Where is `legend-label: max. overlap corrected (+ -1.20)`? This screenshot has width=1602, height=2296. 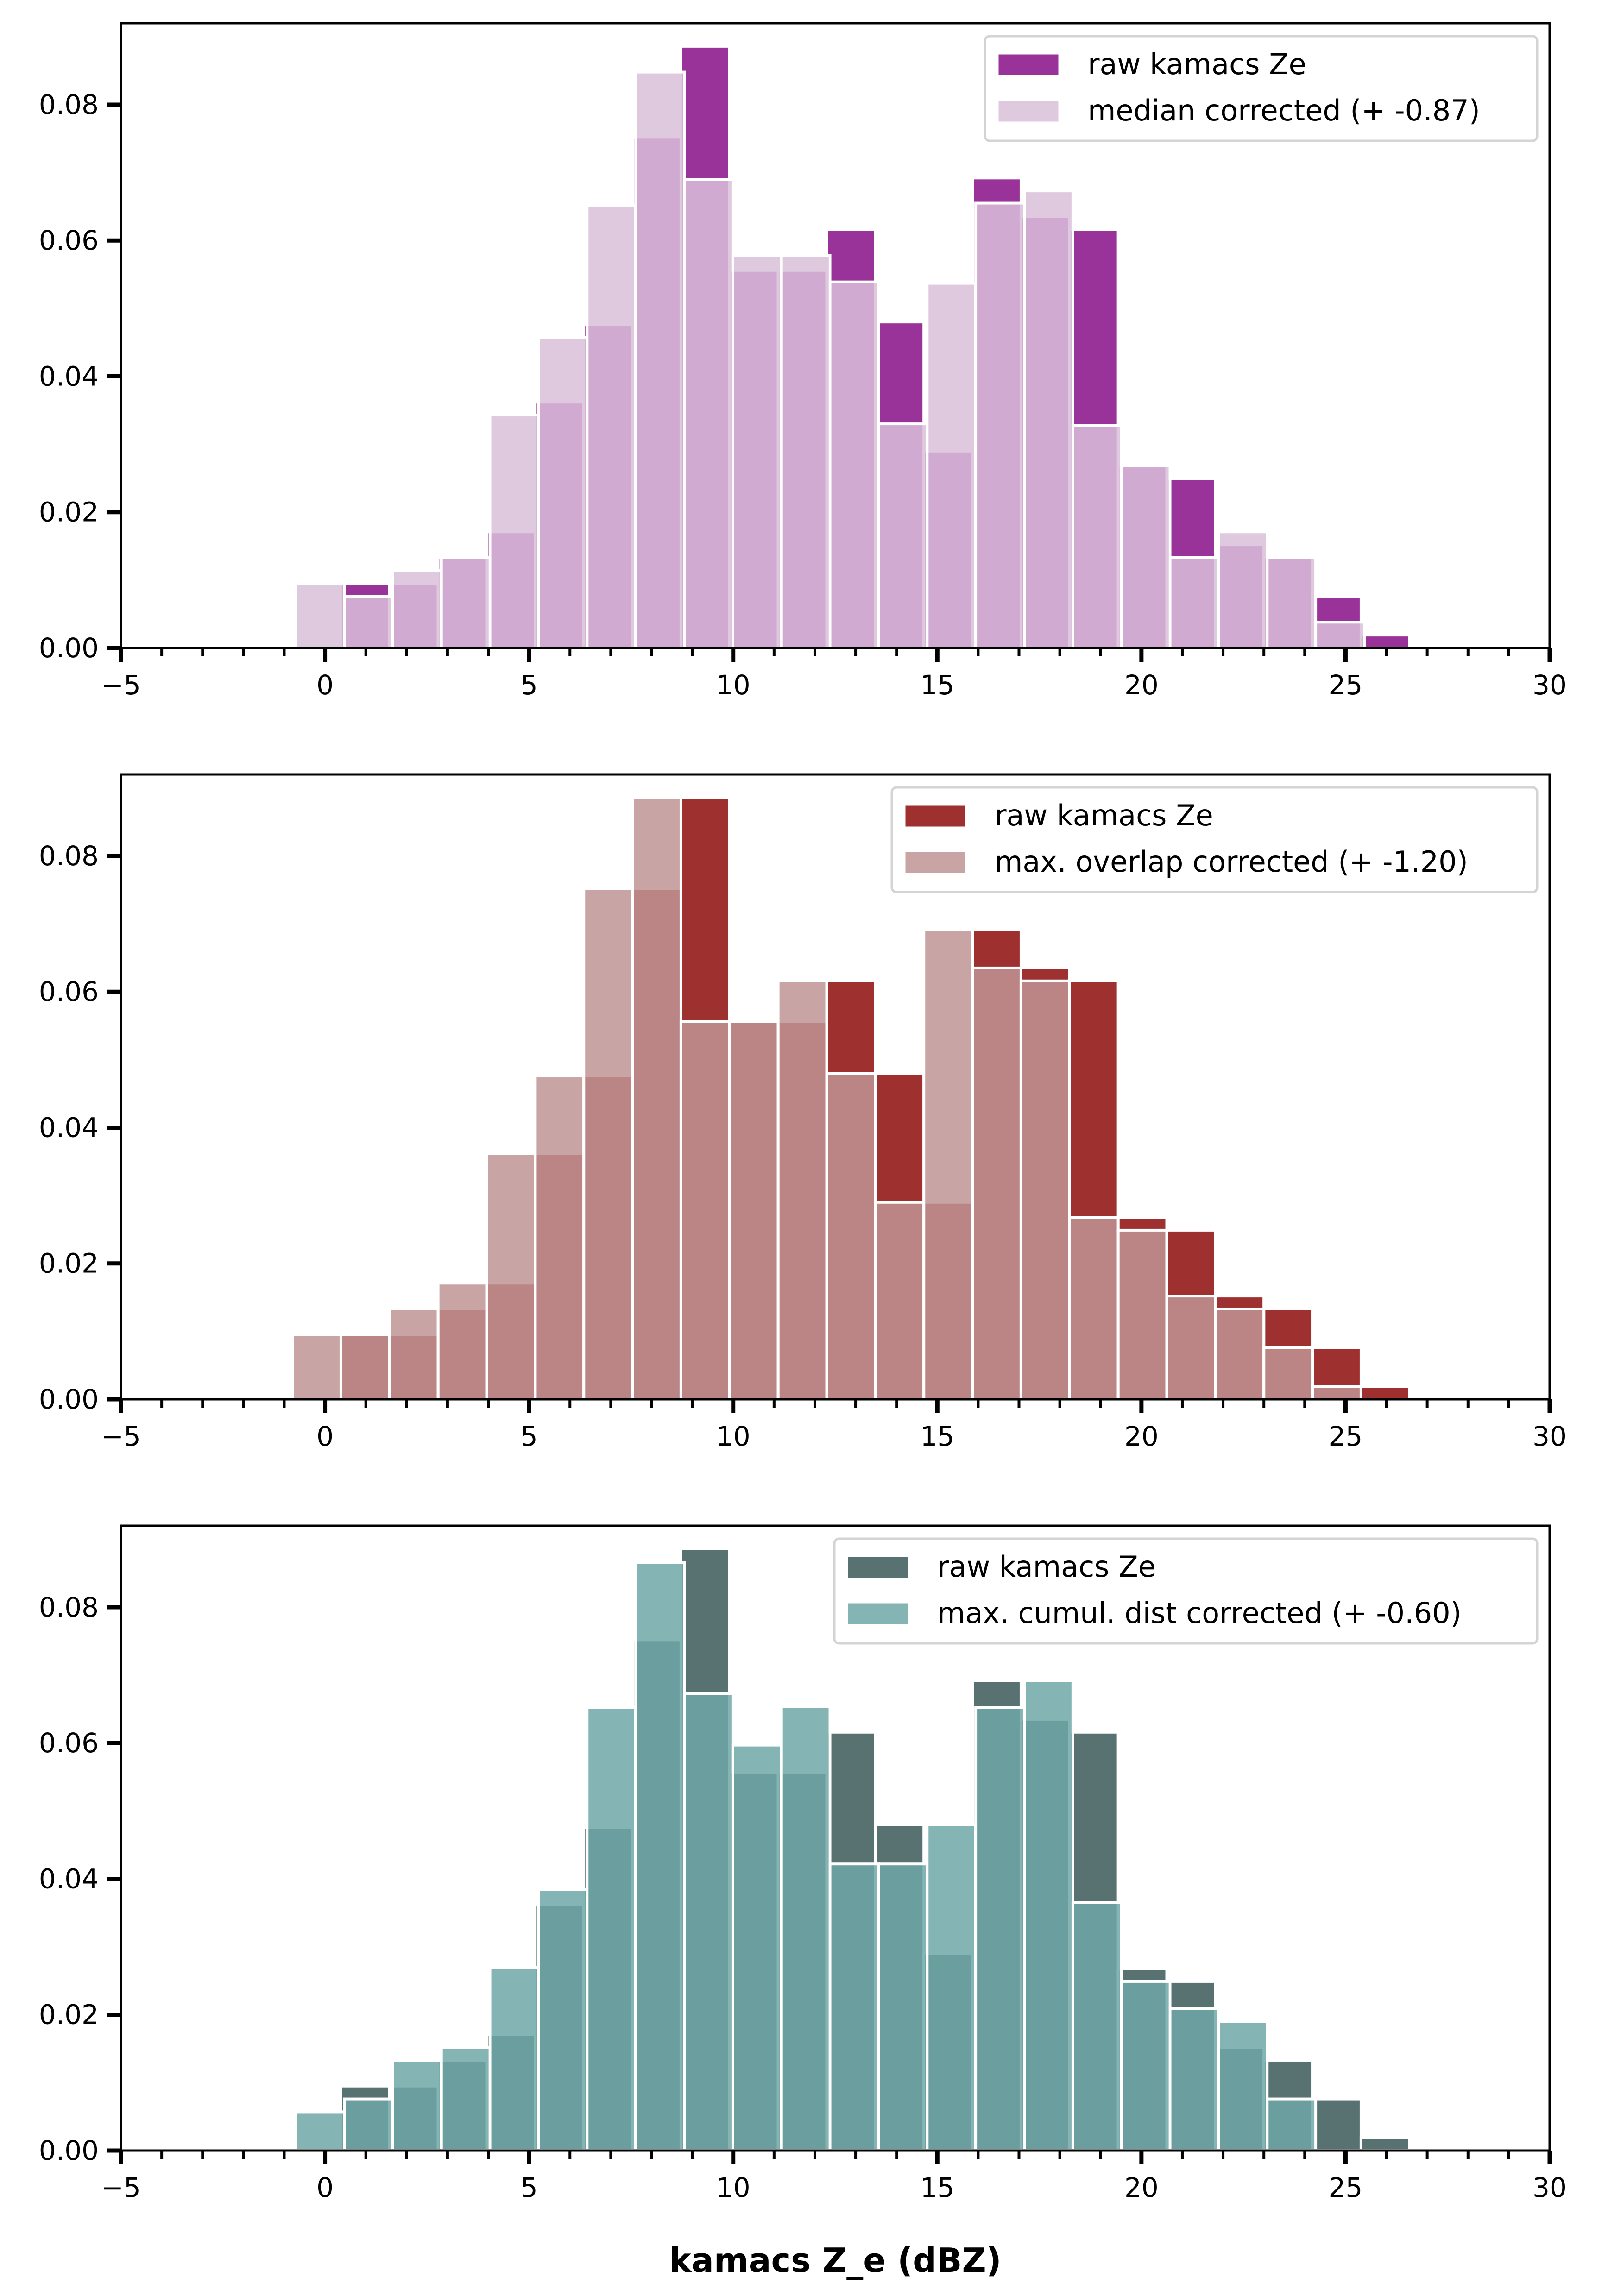 legend-label: max. overlap corrected (+ -1.20) is located at coordinates (1231, 862).